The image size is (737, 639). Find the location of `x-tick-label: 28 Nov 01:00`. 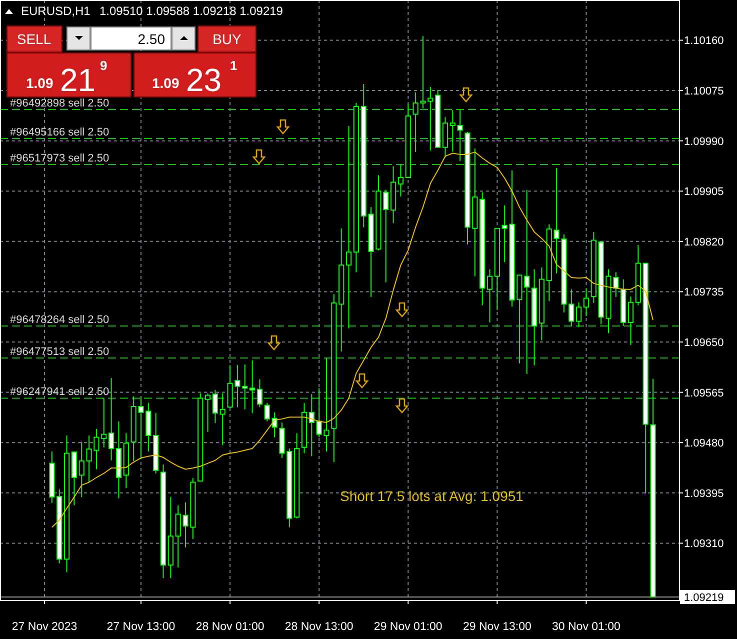

x-tick-label: 28 Nov 01:00 is located at coordinates (230, 627).